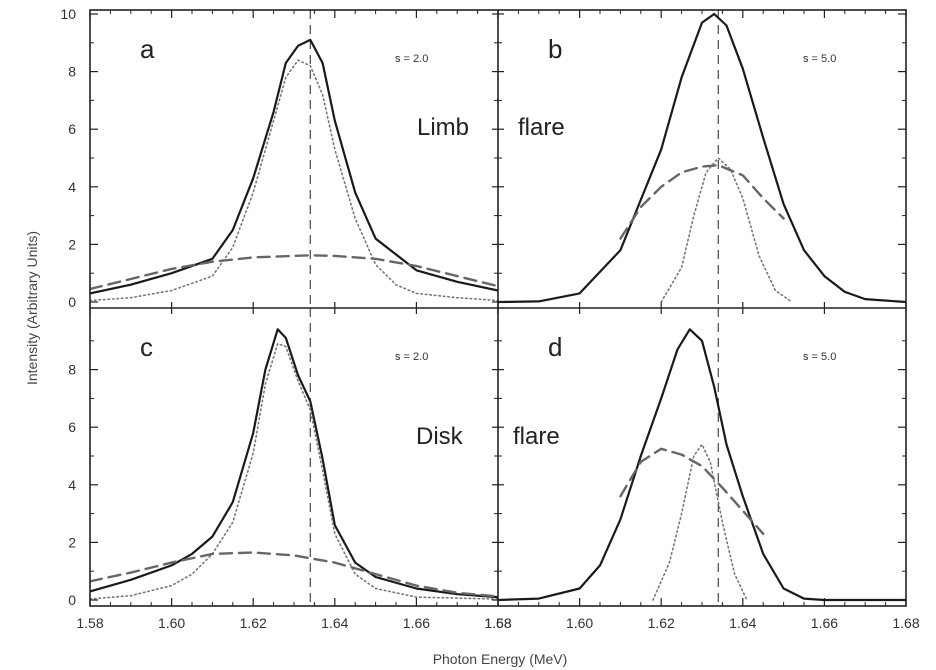 Image resolution: width=936 pixels, height=670 pixels. I want to click on bottom-row-label-left: Disk, so click(440, 436).